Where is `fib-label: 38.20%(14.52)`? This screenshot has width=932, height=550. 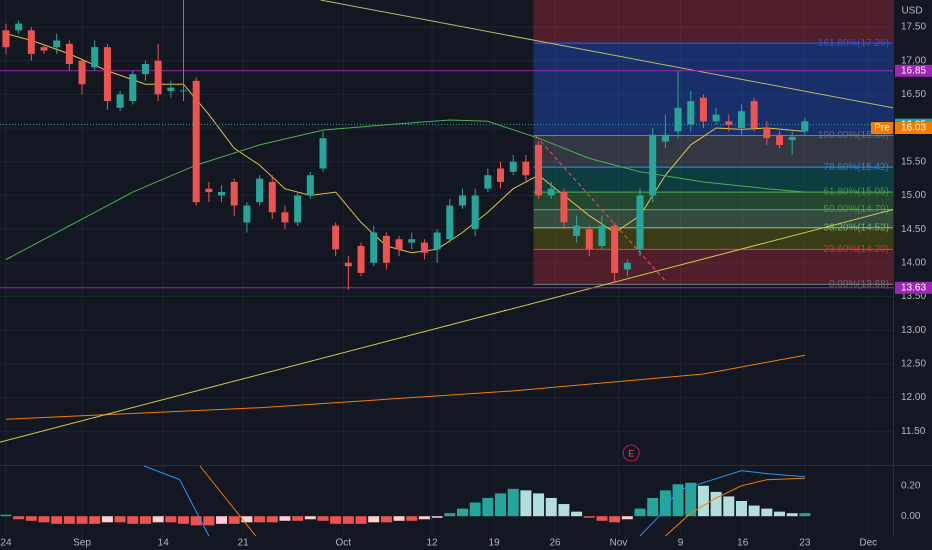 fib-label: 38.20%(14.52) is located at coordinates (856, 227).